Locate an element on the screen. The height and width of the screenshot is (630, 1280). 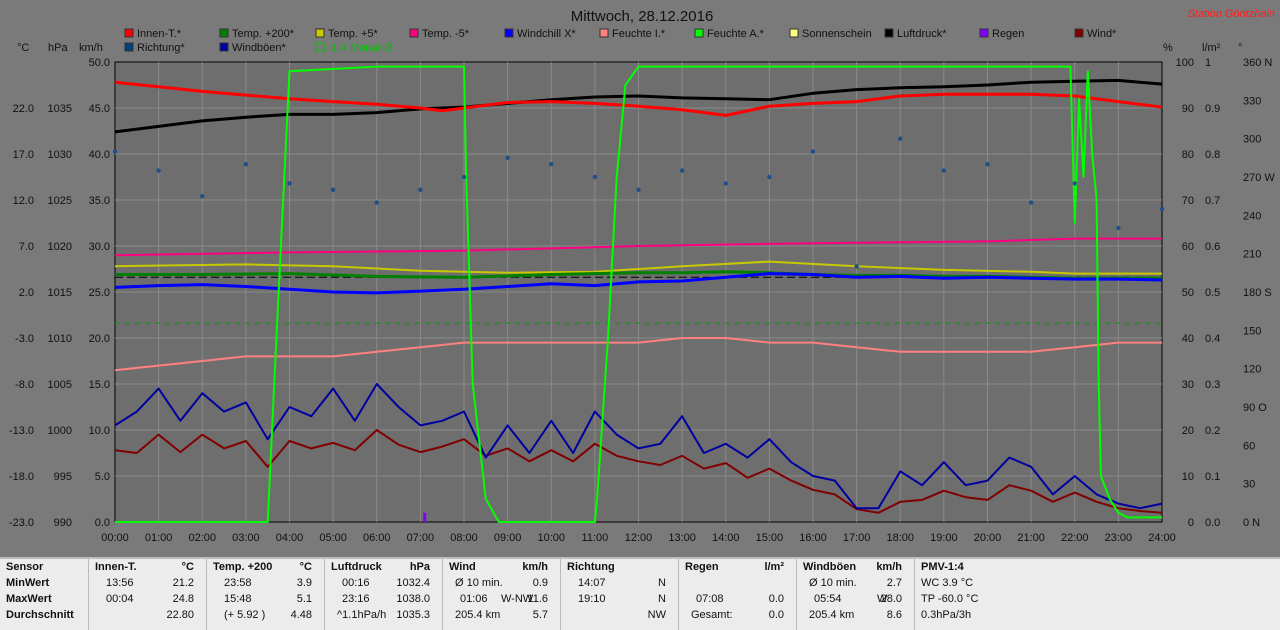
boen-r1b: 2.7 is located at coordinates (894, 583).